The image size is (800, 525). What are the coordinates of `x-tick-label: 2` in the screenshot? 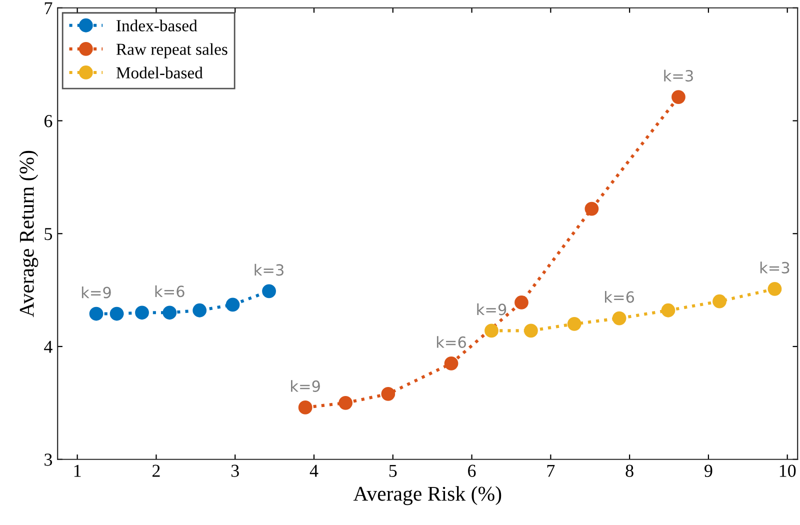 It's located at (156, 470).